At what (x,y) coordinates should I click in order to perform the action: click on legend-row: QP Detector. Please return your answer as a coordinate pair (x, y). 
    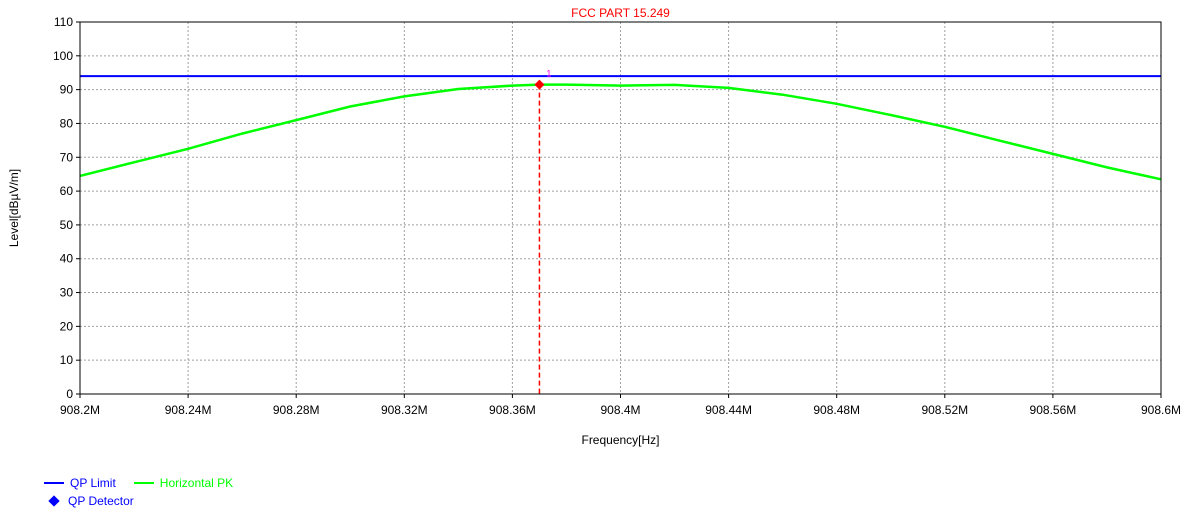
    Looking at the image, I should click on (147, 501).